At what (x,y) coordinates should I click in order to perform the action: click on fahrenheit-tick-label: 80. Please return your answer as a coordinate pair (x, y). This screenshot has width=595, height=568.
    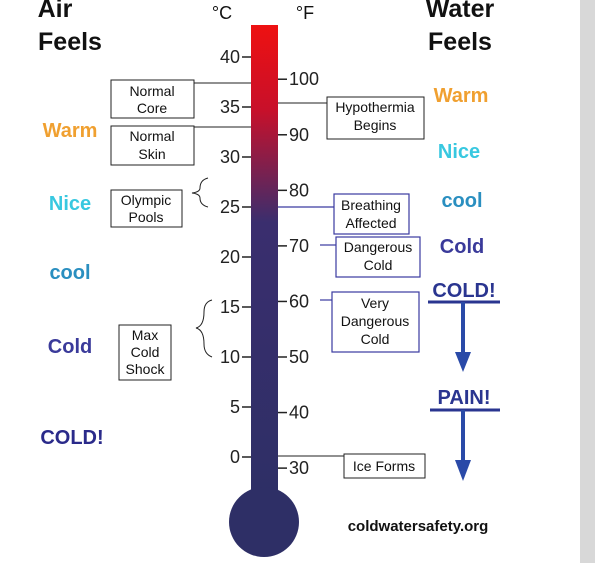
    Looking at the image, I should click on (299, 190).